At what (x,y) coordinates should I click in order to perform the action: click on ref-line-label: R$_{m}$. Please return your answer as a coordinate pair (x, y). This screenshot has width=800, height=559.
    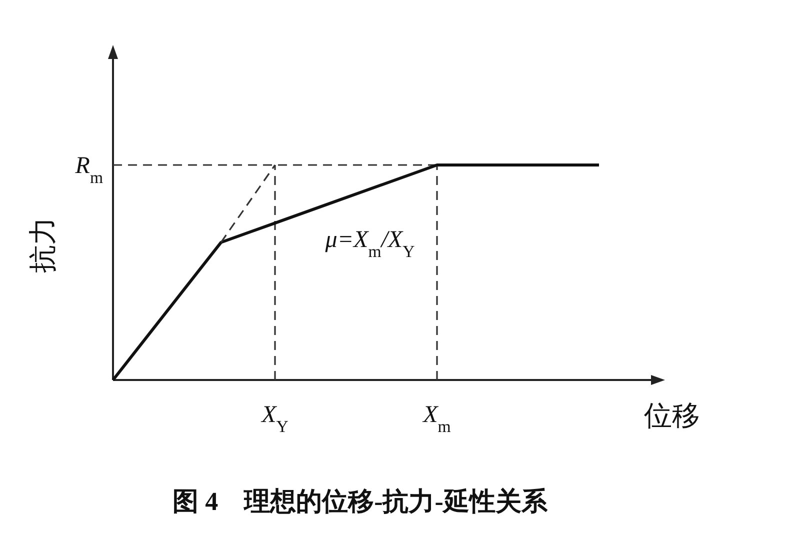
    Looking at the image, I should click on (88, 169).